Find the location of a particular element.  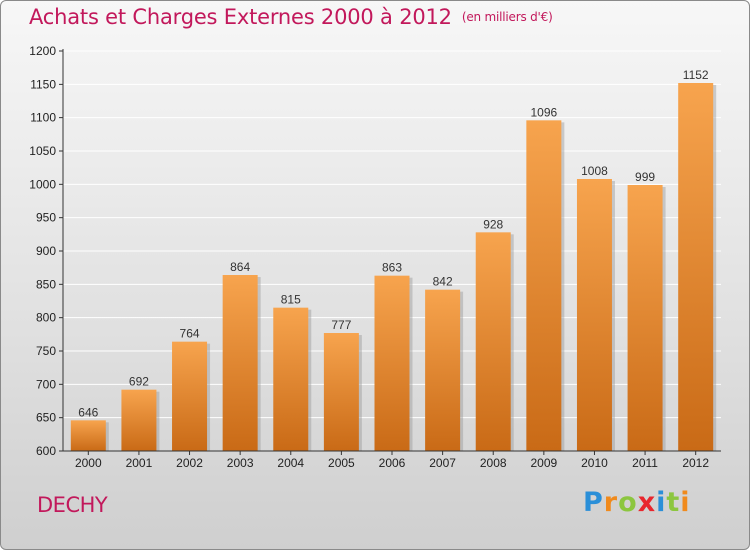

x-tick-label: 2006 is located at coordinates (392, 463).